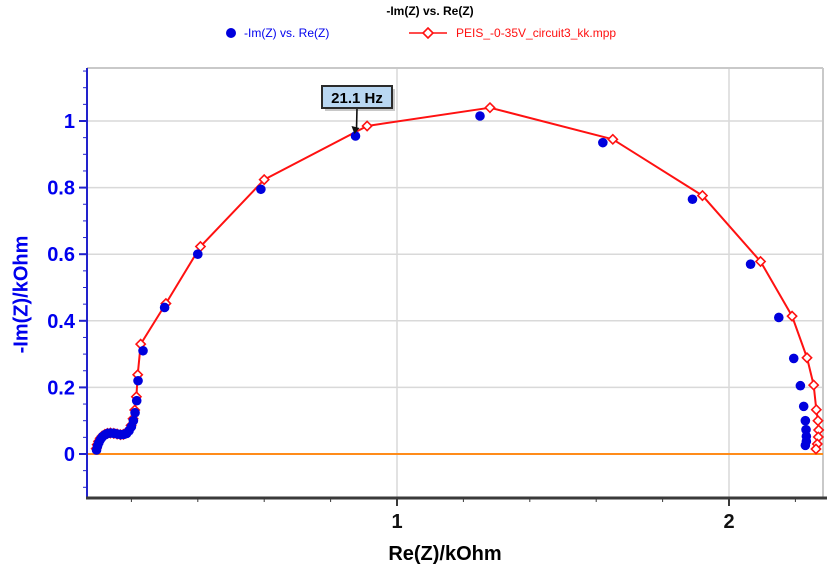  Describe the element at coordinates (61, 322) in the screenshot. I see `y-tick-label: 0.4` at that location.